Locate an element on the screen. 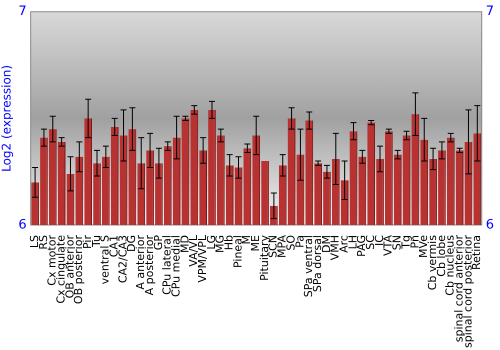  x-tick-label: Retina is located at coordinates (477, 252).